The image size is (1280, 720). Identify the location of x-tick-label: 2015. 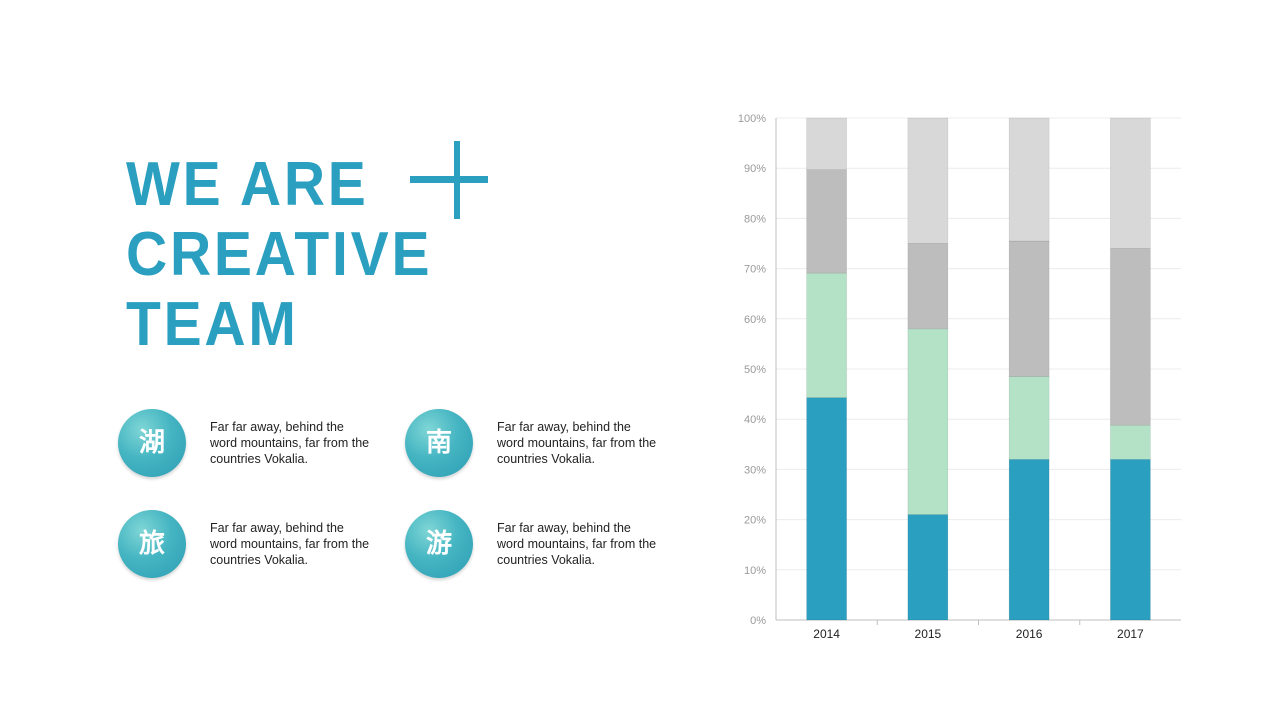
(928, 634).